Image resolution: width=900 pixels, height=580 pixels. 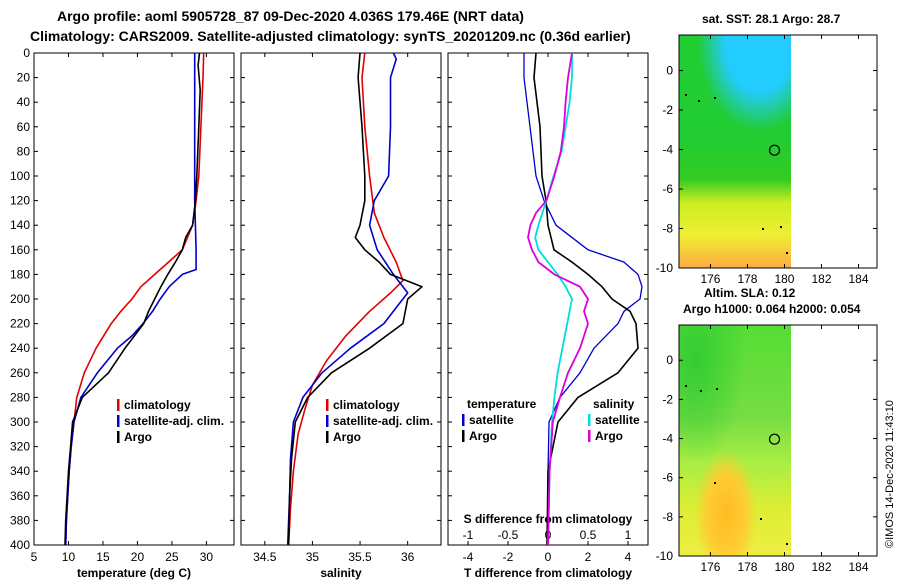 I want to click on salinity-xlabel: salinity, so click(x=341, y=573).